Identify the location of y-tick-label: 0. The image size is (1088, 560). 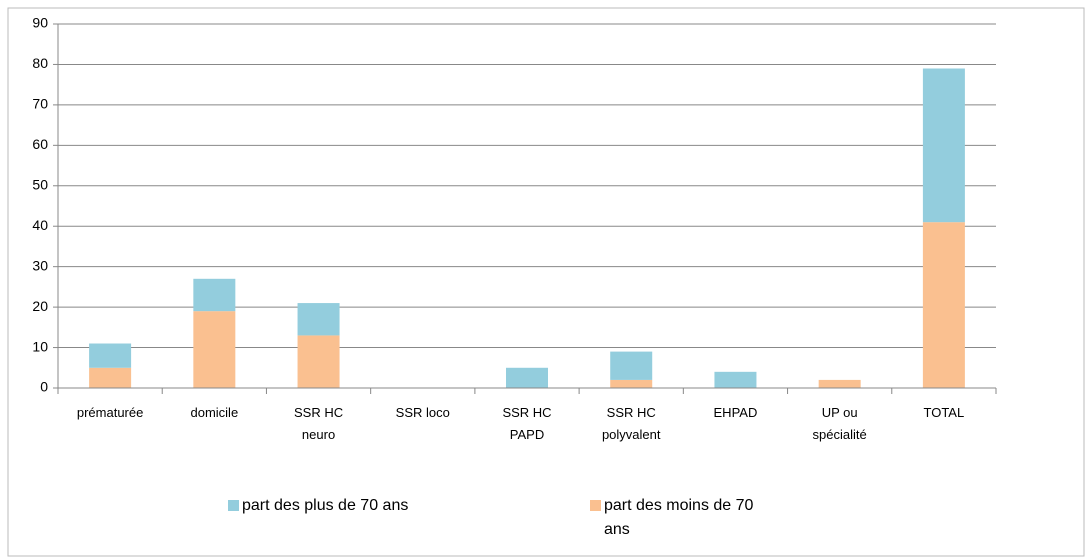
(44, 387).